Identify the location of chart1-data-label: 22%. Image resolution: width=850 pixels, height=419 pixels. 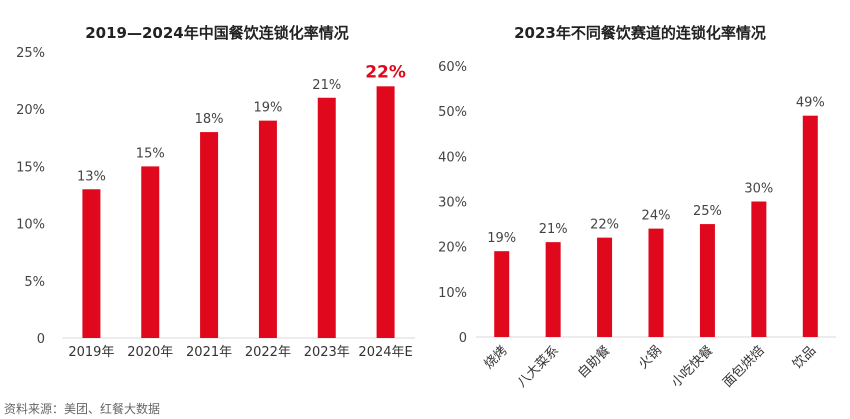
(604, 225).